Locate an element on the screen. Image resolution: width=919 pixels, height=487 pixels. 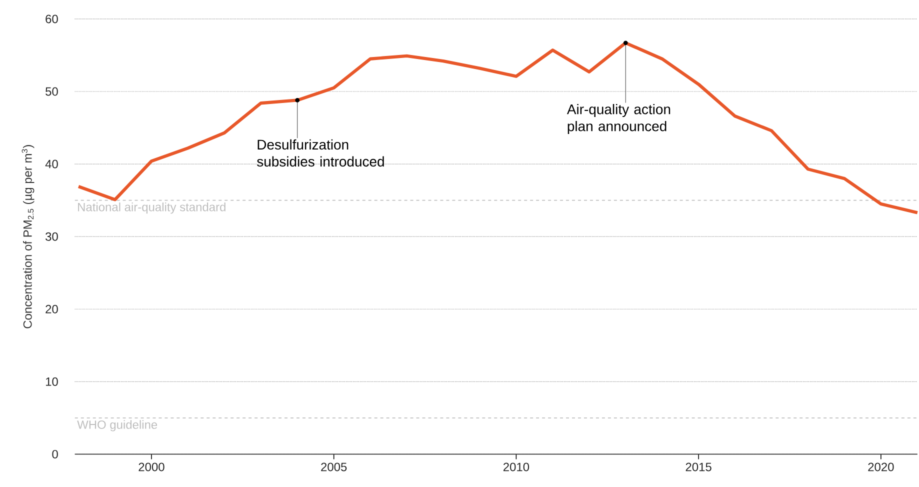
x-tick-label: 2020 is located at coordinates (881, 467).